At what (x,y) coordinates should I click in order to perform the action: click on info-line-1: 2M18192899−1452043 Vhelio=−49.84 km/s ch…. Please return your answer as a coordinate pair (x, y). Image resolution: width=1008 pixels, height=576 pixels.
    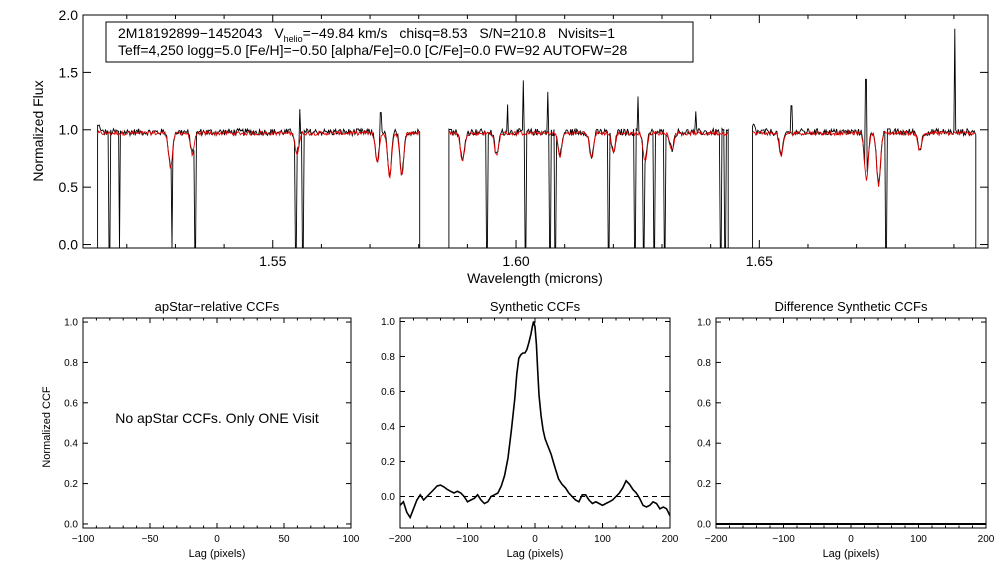
    Looking at the image, I should click on (366, 34).